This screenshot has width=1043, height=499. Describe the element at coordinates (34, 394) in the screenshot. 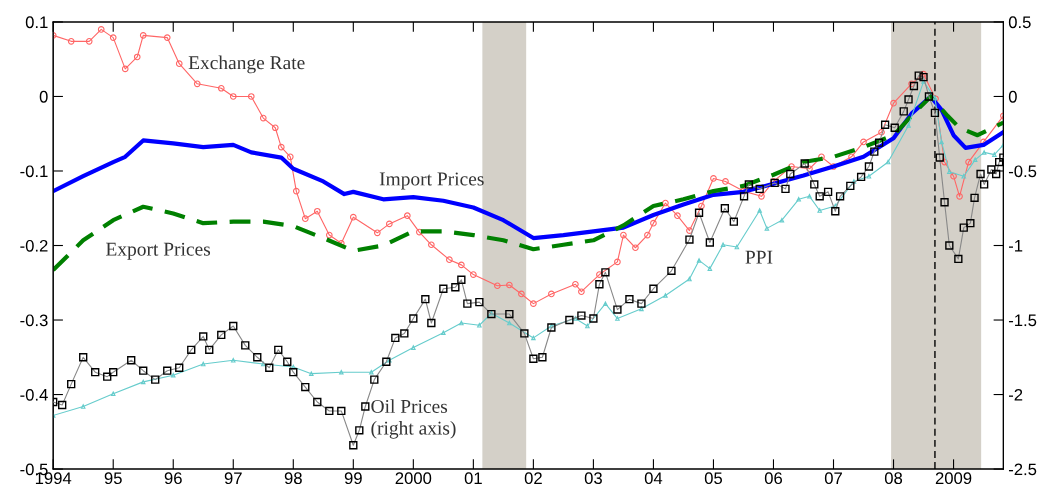

I see `y-tick-label: -0.4` at that location.